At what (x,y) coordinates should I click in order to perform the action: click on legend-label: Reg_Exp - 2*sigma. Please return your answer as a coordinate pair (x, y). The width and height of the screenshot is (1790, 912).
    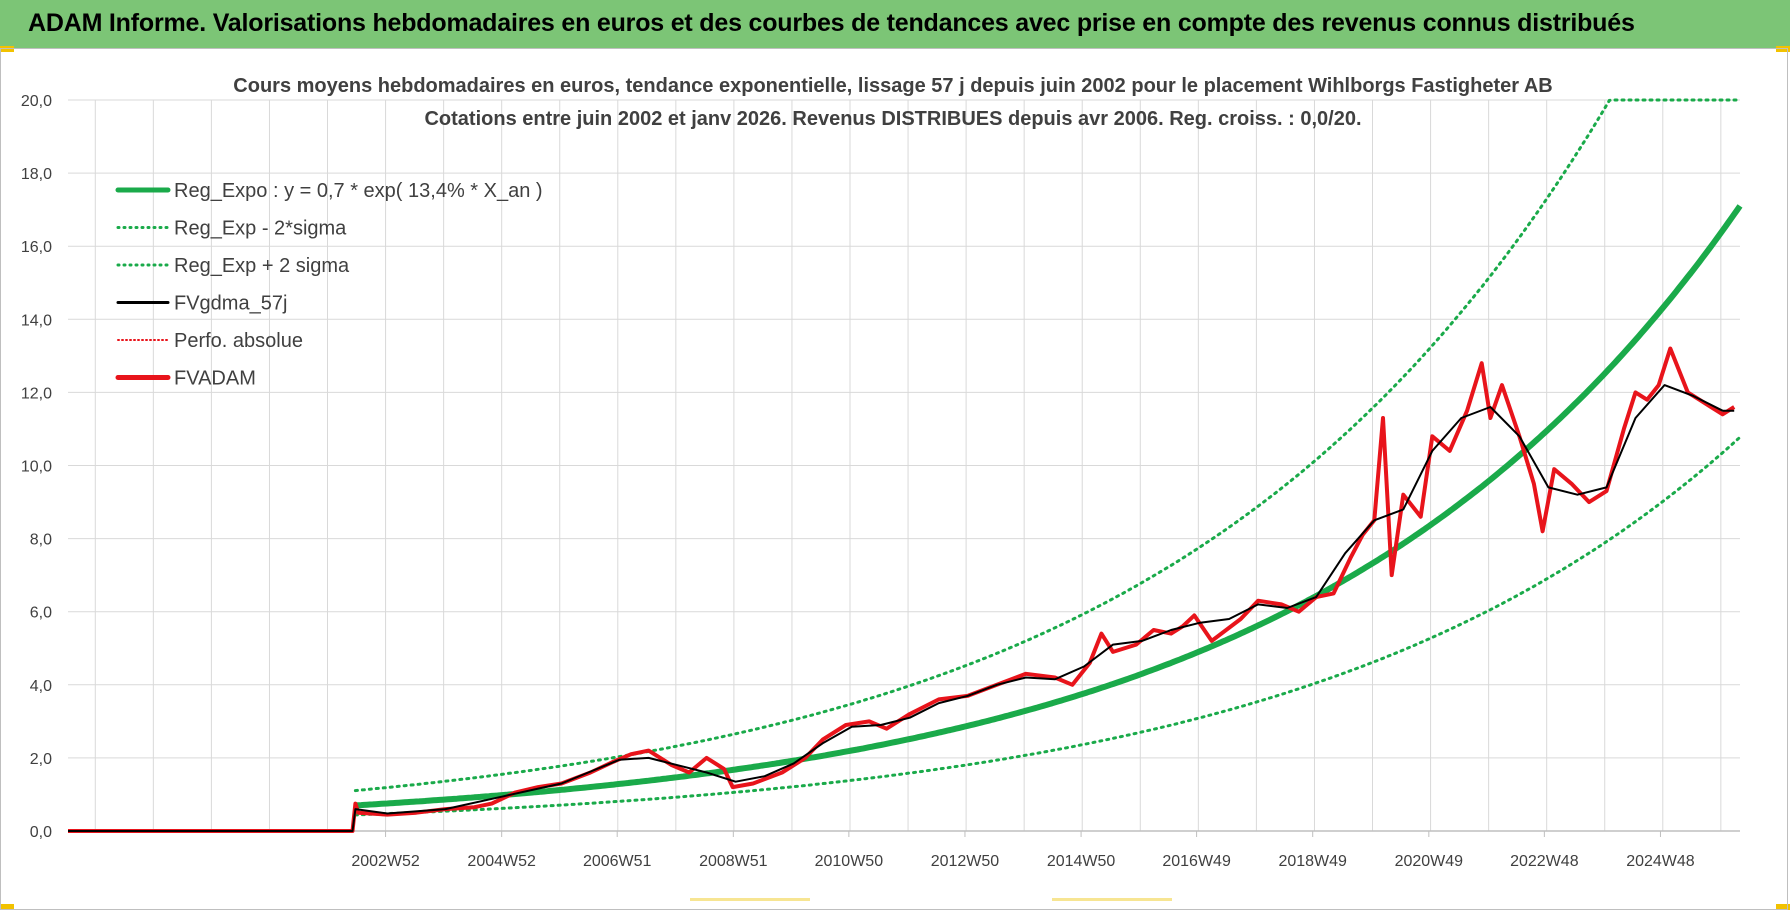
    Looking at the image, I should click on (260, 229).